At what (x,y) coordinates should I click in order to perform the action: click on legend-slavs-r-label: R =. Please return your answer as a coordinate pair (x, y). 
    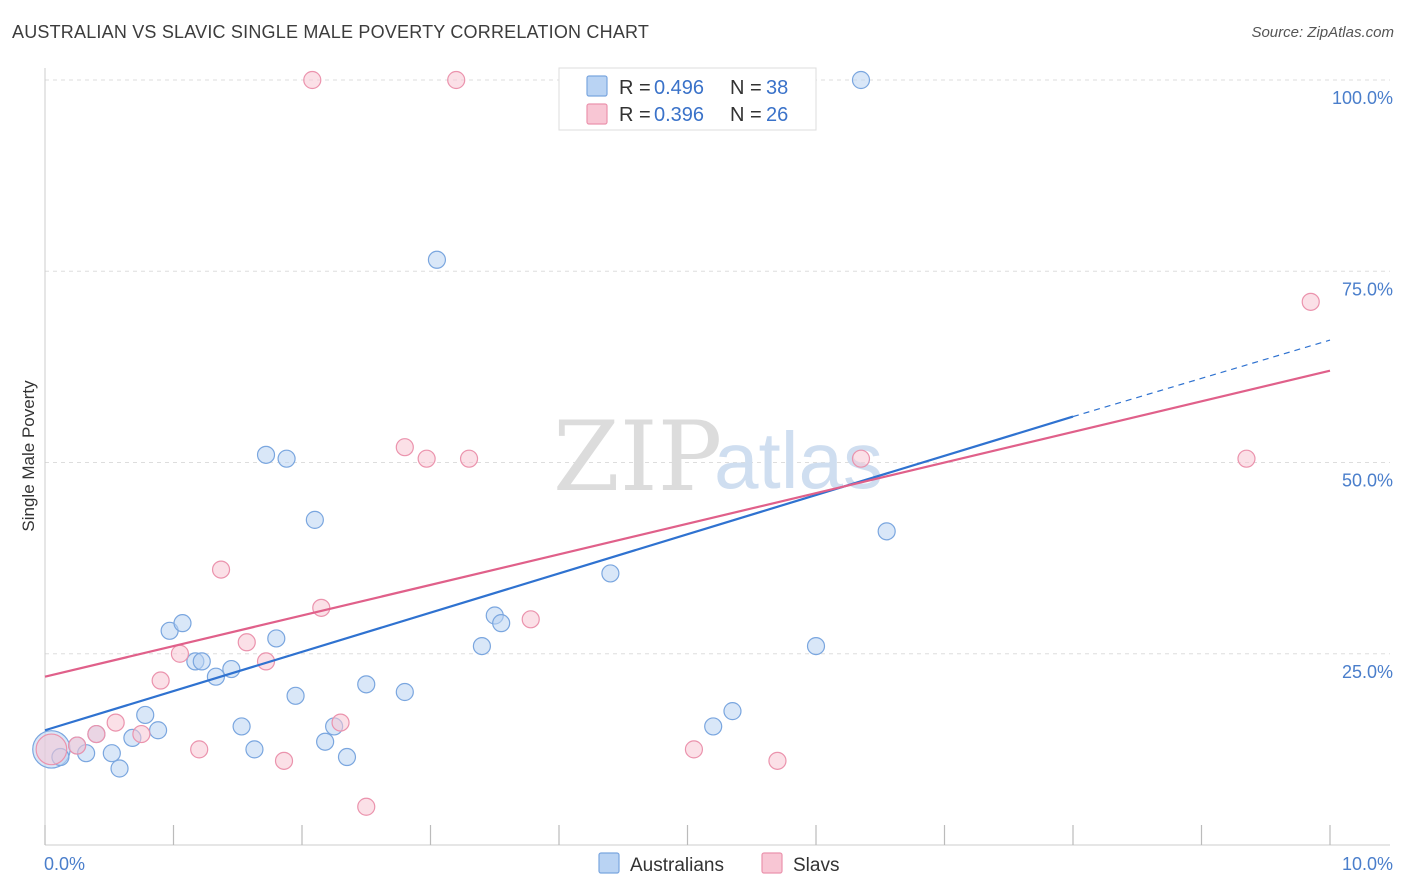
    Looking at the image, I should click on (635, 115).